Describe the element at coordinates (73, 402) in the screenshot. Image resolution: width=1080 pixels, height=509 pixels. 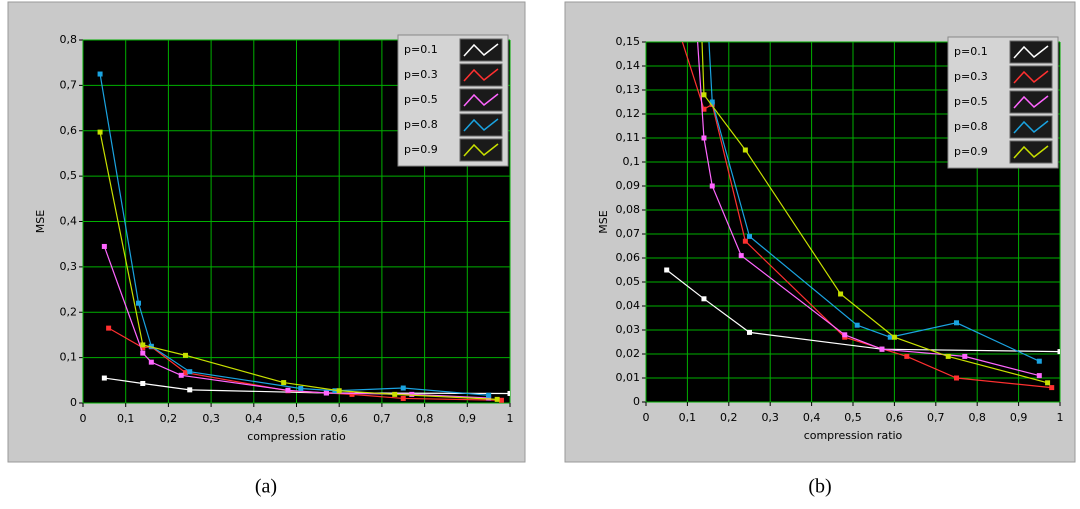
I see `y-tick-label: 0` at that location.